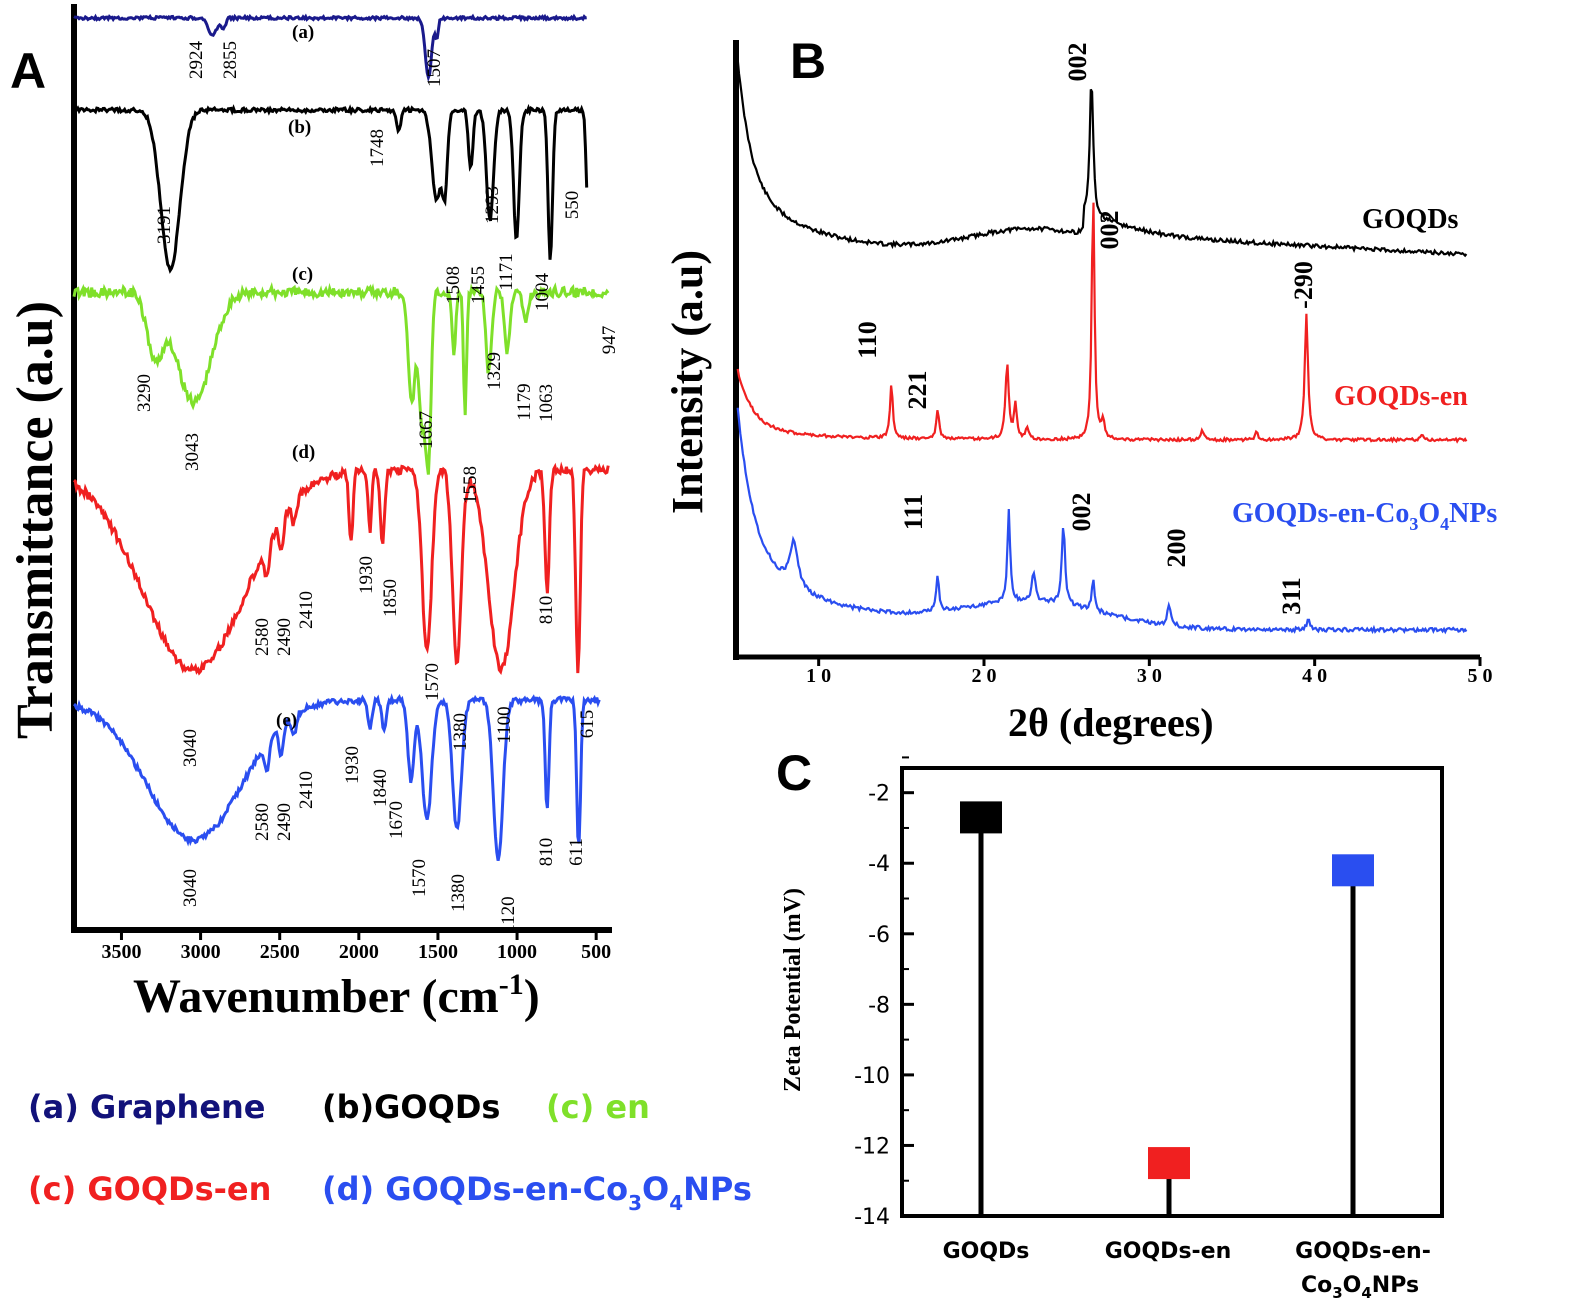 This screenshot has height=1314, width=1577. Describe the element at coordinates (302, 274) in the screenshot. I see `ftir-tag-c: (c)` at that location.